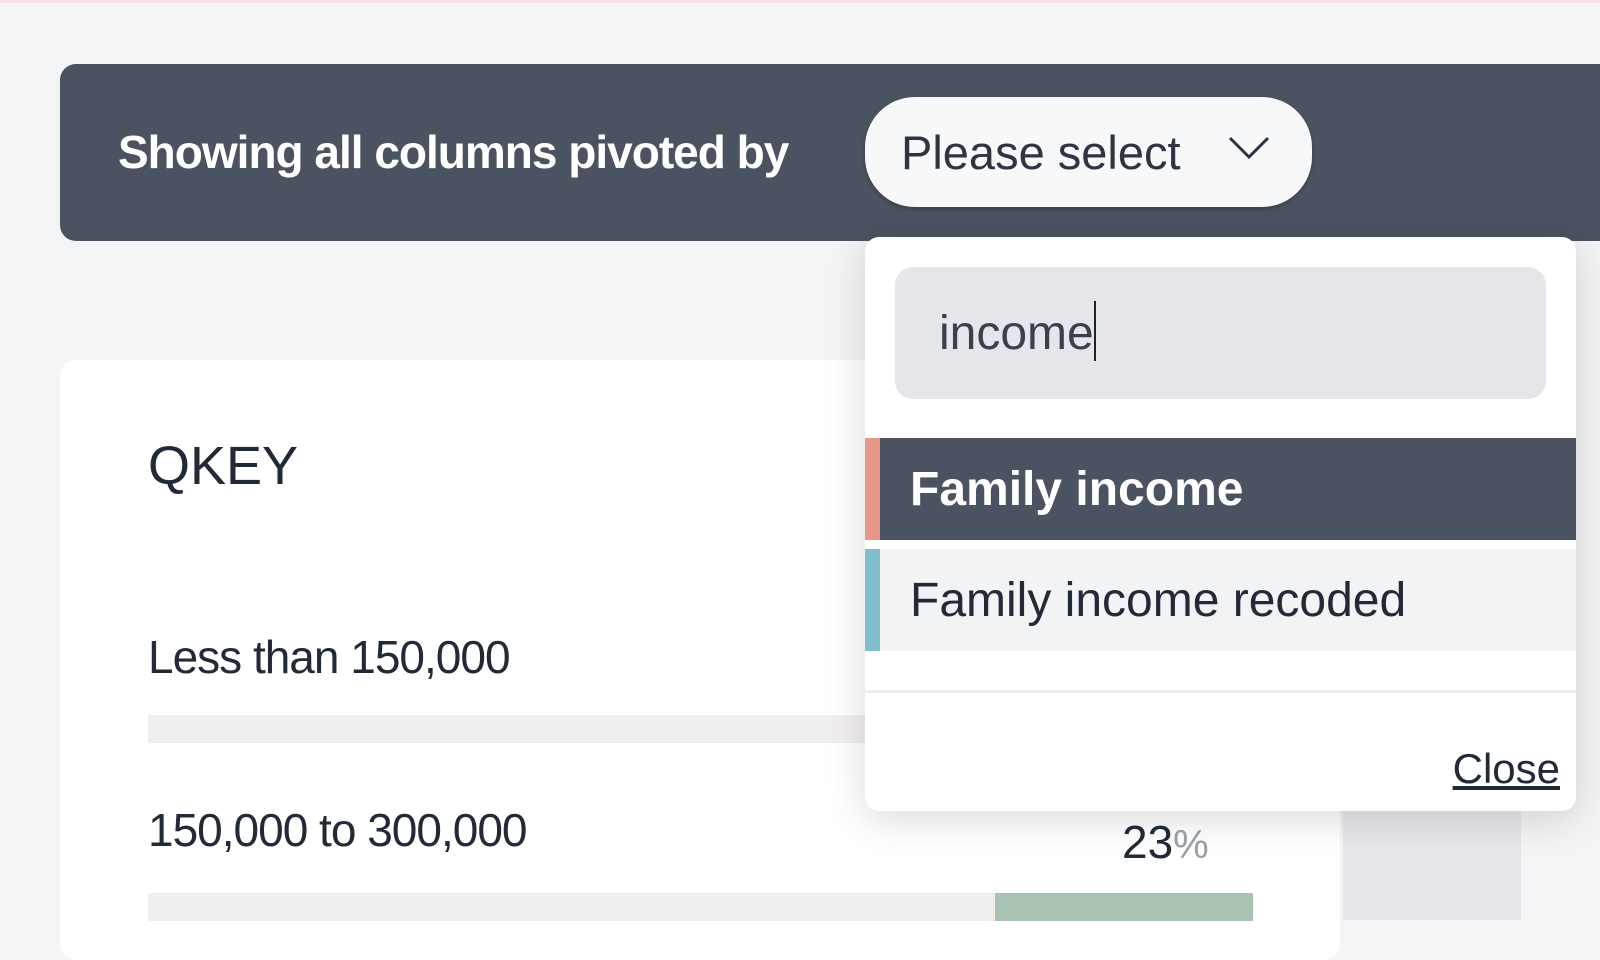  What do you see at coordinates (1506, 768) in the screenshot?
I see `close-link: Close` at bounding box center [1506, 768].